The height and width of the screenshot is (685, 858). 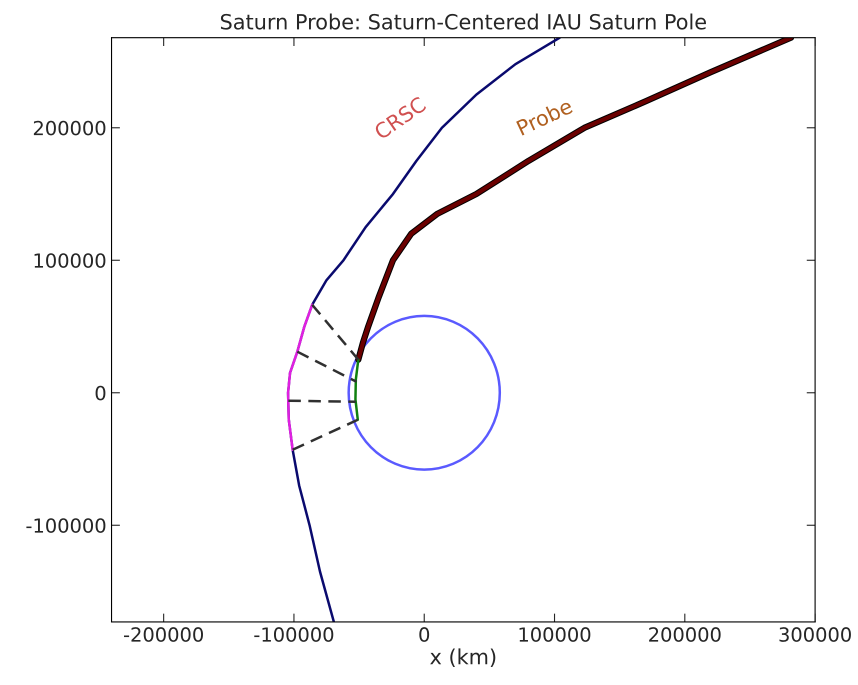 I want to click on x-tick-label: 100000, so click(x=555, y=634).